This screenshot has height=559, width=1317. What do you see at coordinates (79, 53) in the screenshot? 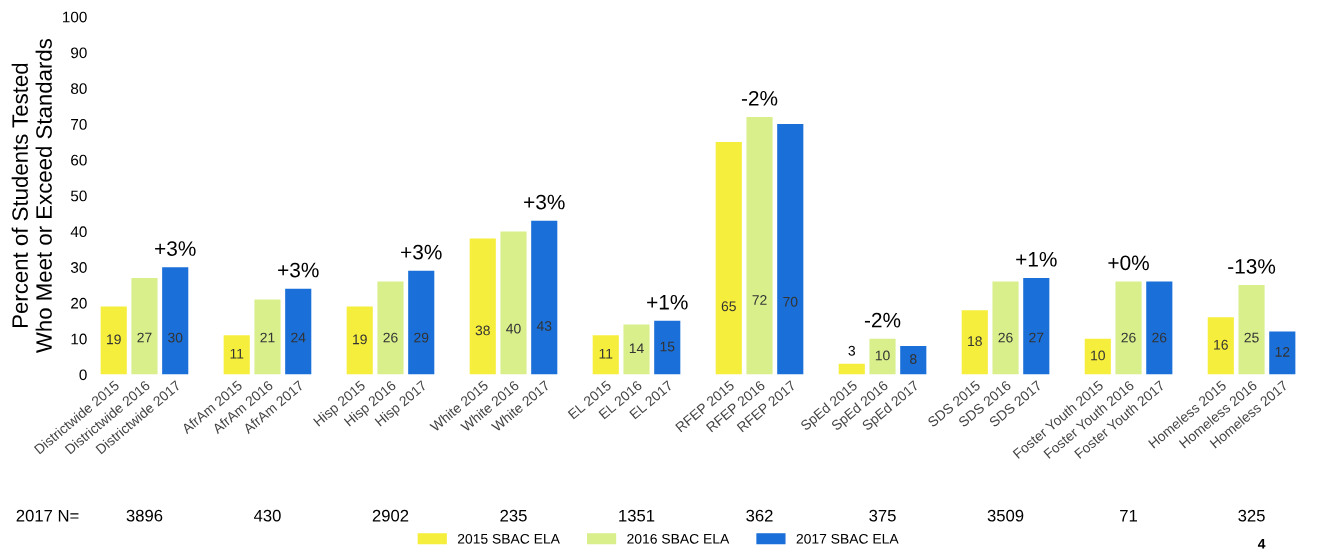
I see `y-tick-label: 90` at bounding box center [79, 53].